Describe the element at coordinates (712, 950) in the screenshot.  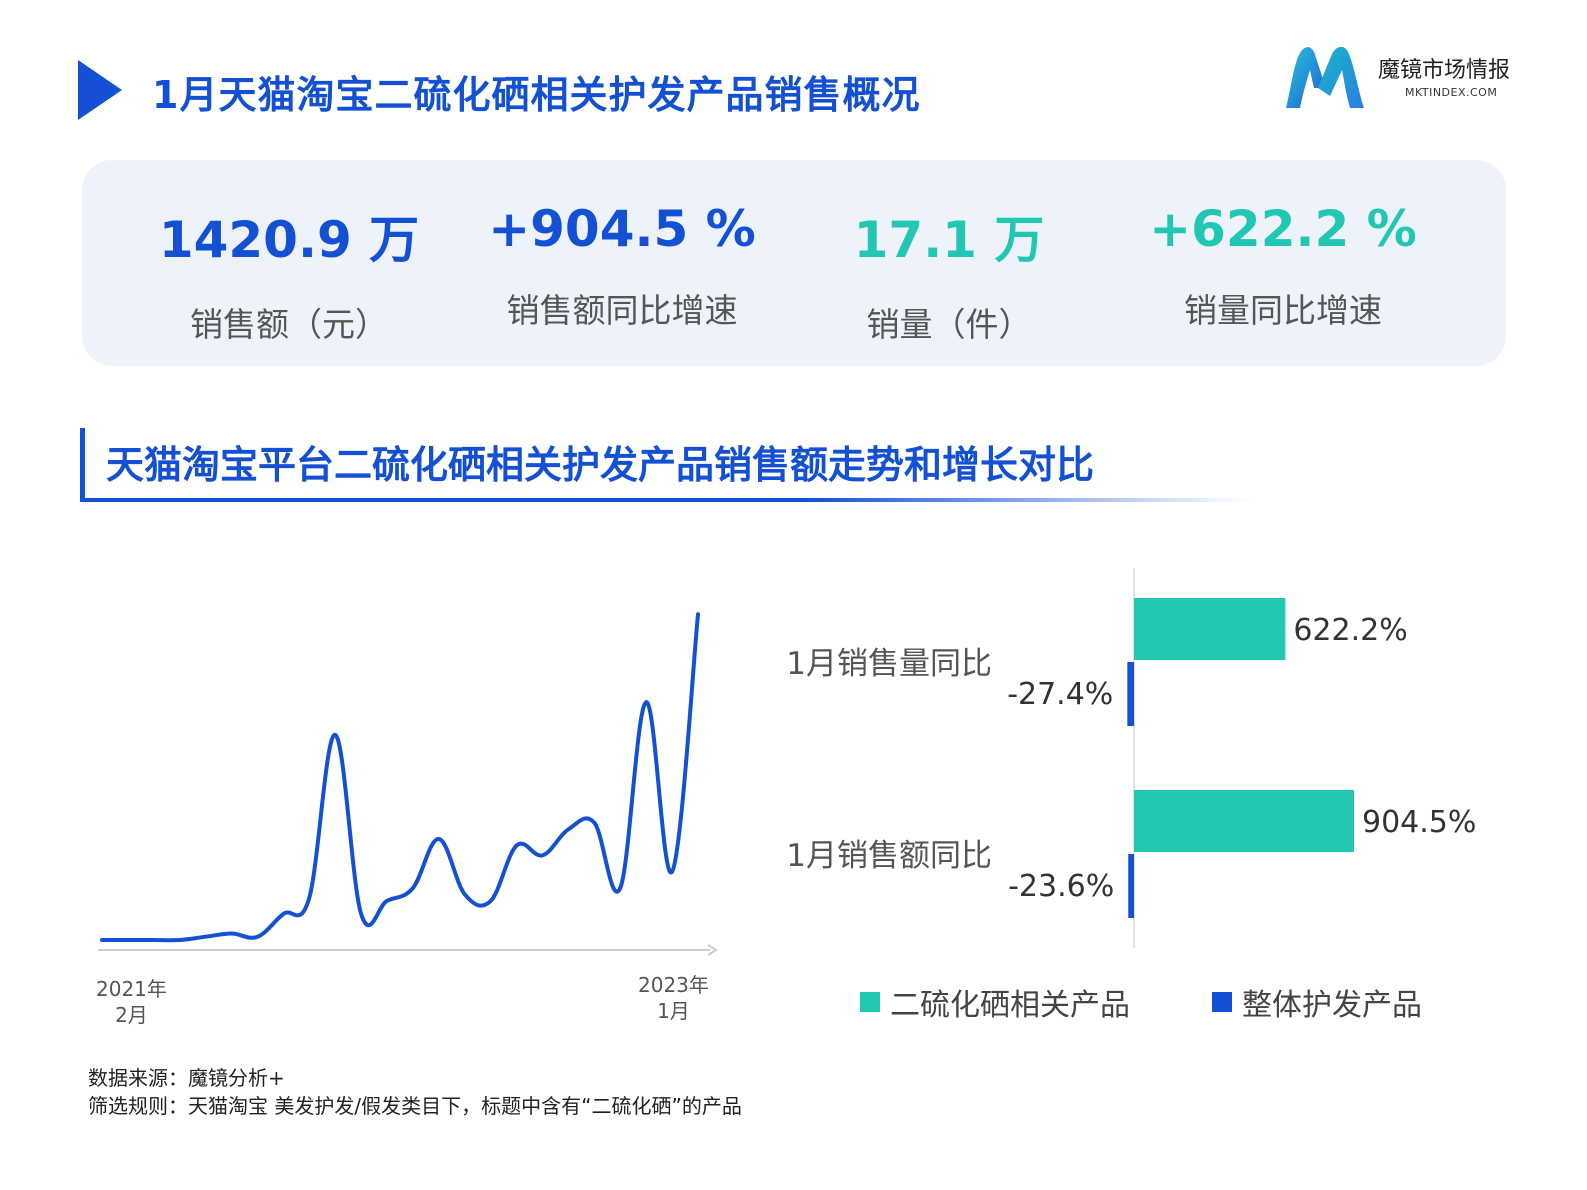
I see `x-axis-arrow-icon` at that location.